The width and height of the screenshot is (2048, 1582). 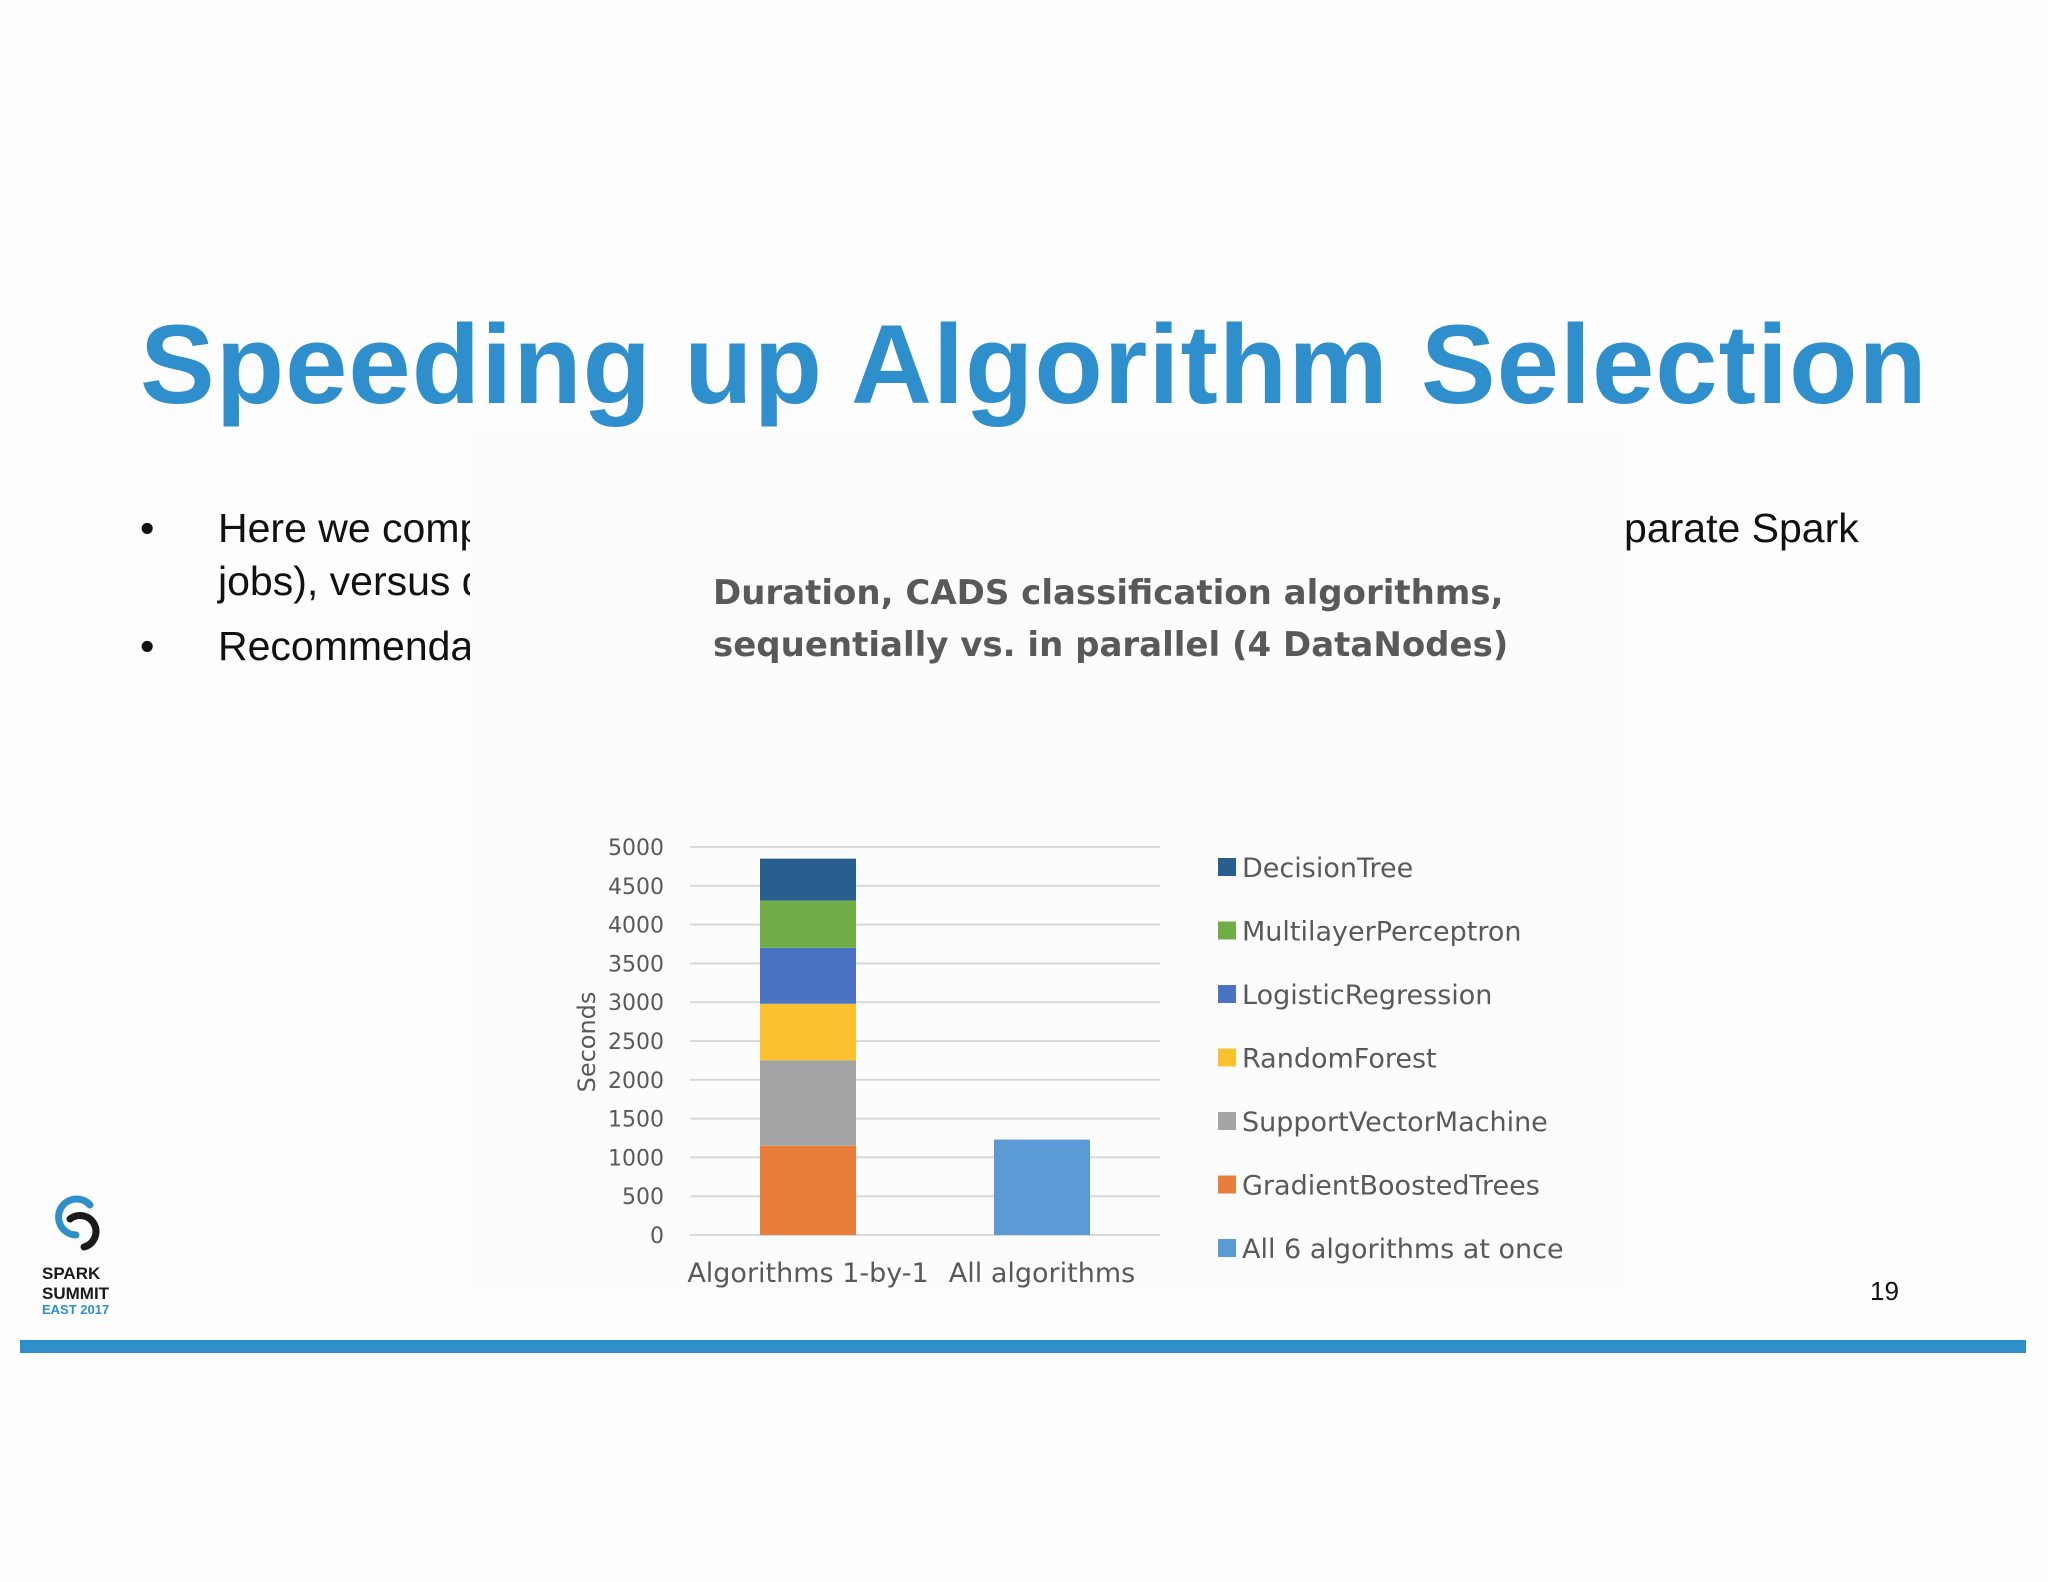 I want to click on legend-label: MultilayerPerceptron, so click(x=1382, y=932).